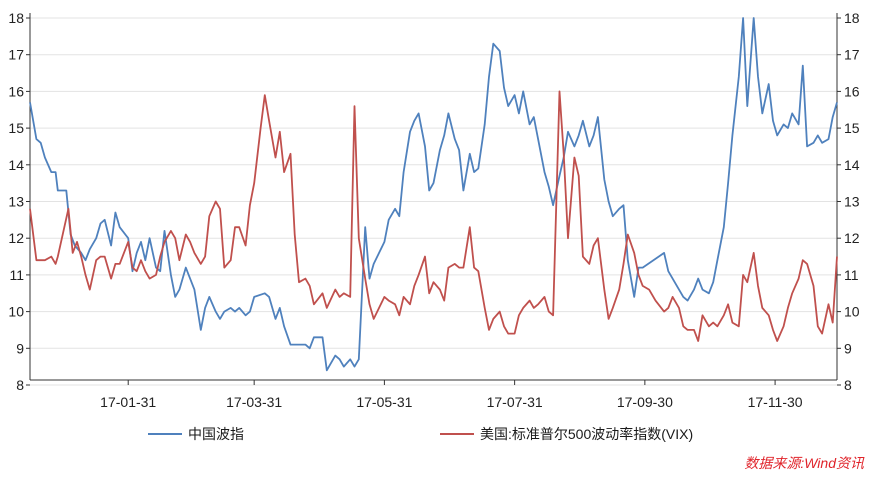 Image resolution: width=872 pixels, height=477 pixels. Describe the element at coordinates (16, 91) in the screenshot. I see `y-tick-label-left: 16` at that location.